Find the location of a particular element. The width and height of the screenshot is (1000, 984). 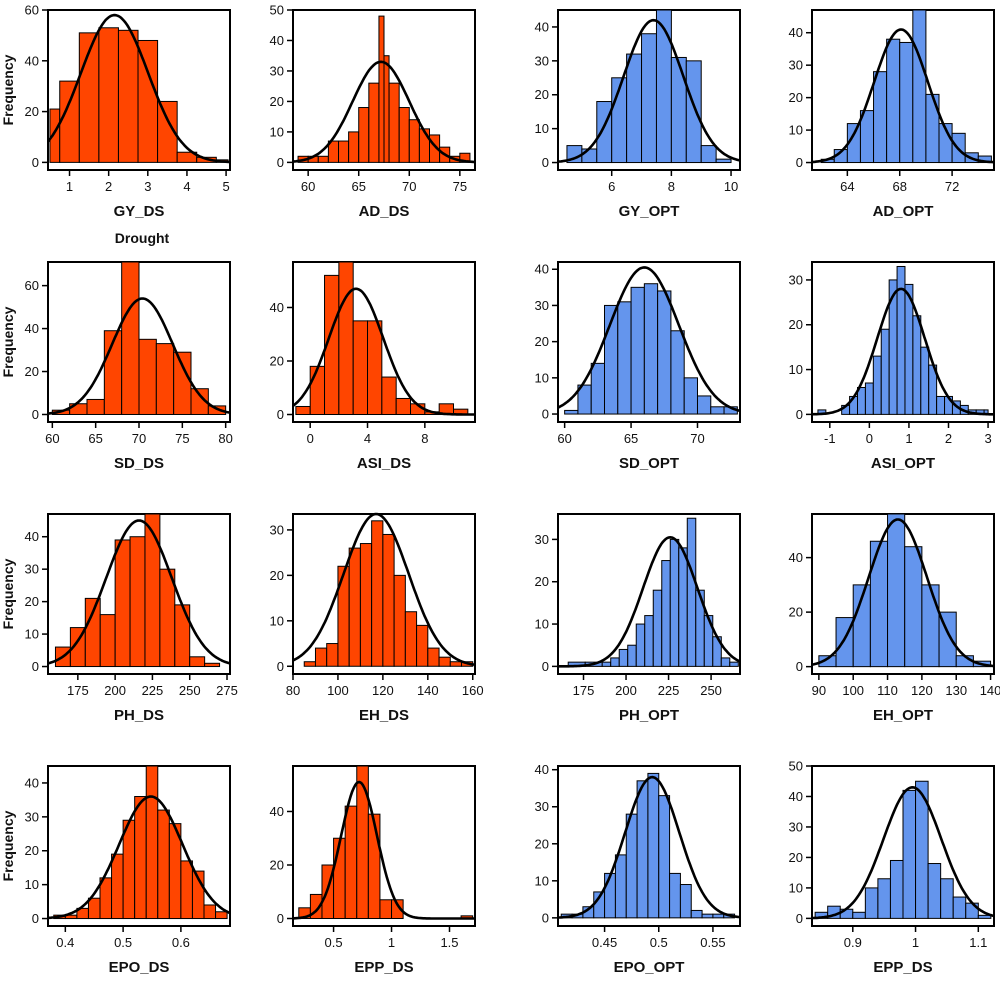

panel-ad-opt-3: 64 68 72 0 10 20 30 40 AD_OPT is located at coordinates (892, 114).